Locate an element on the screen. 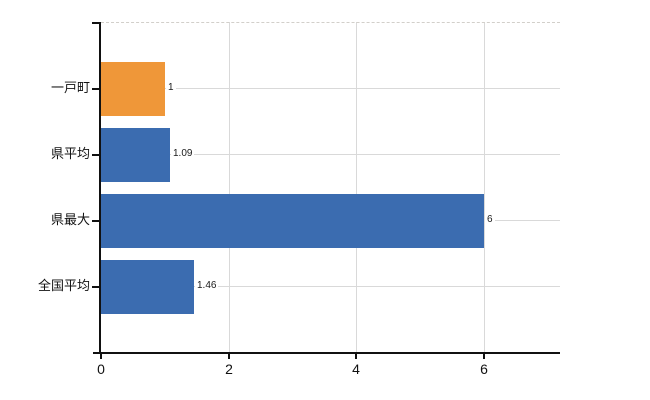 This screenshot has height=400, width=650. x-tick-label: 0 is located at coordinates (101, 369).